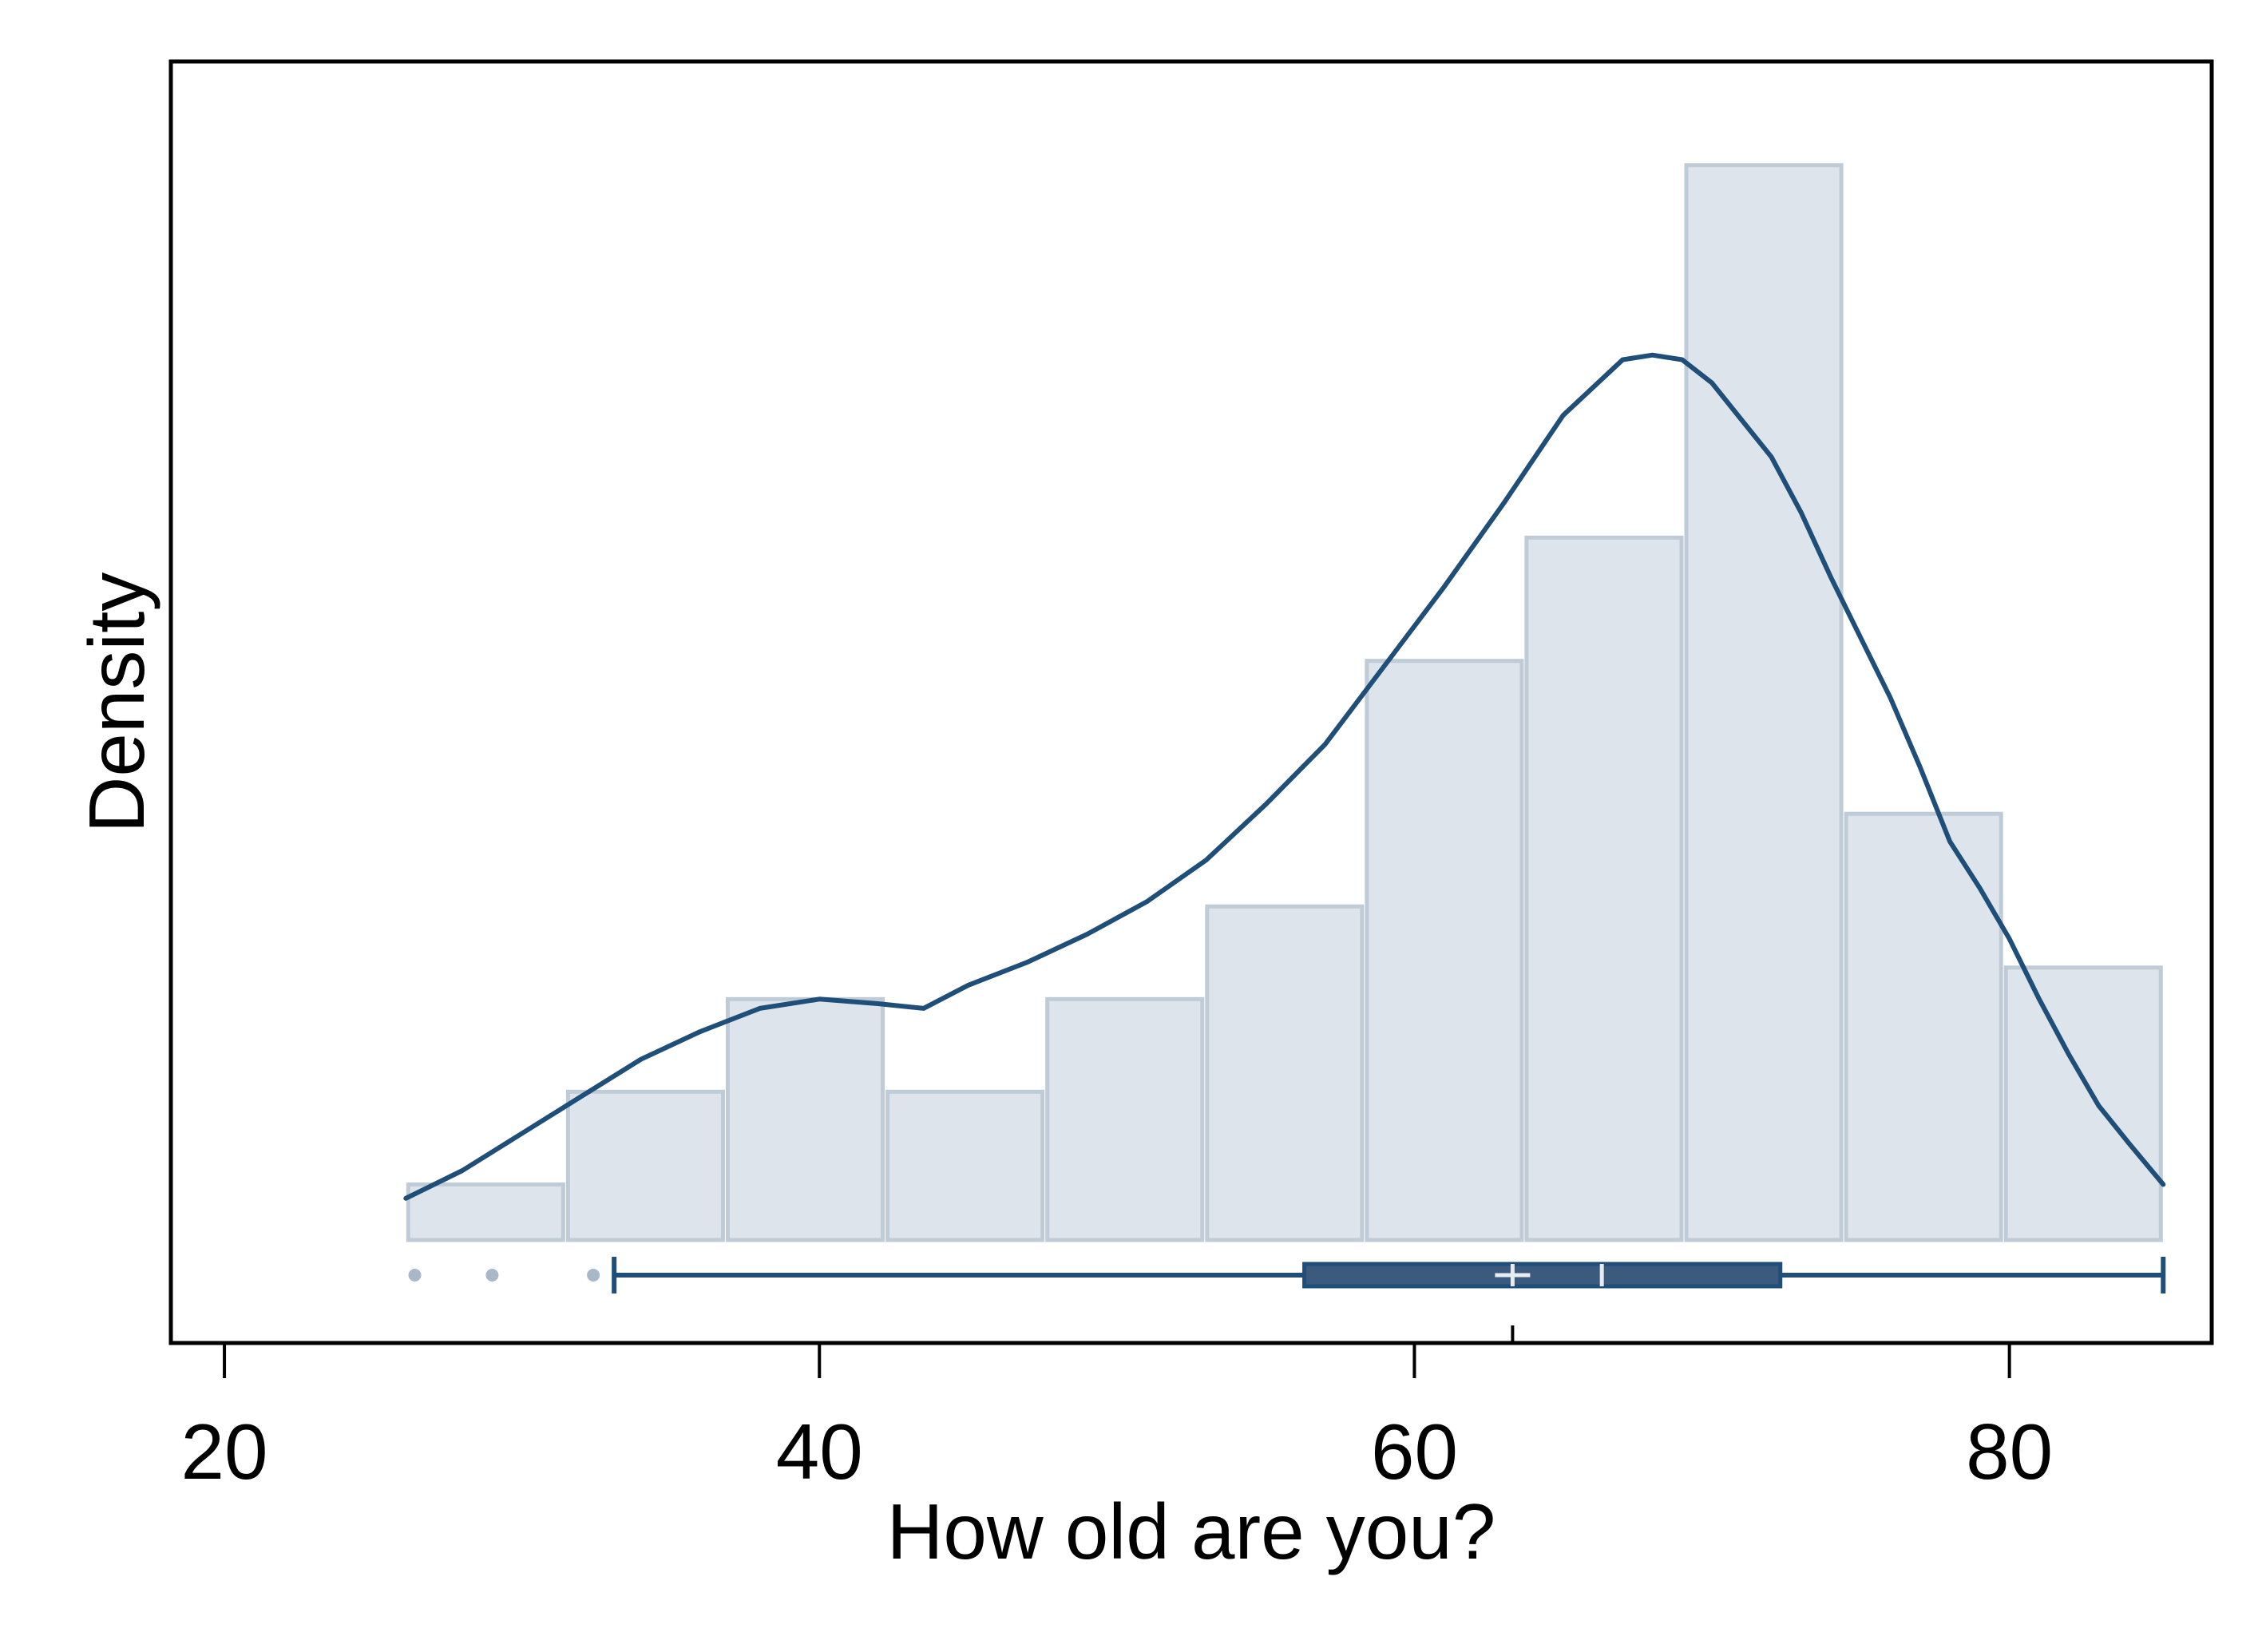 This screenshot has height=1652, width=2266. What do you see at coordinates (2010, 1452) in the screenshot?
I see `x-tick-label: 80` at bounding box center [2010, 1452].